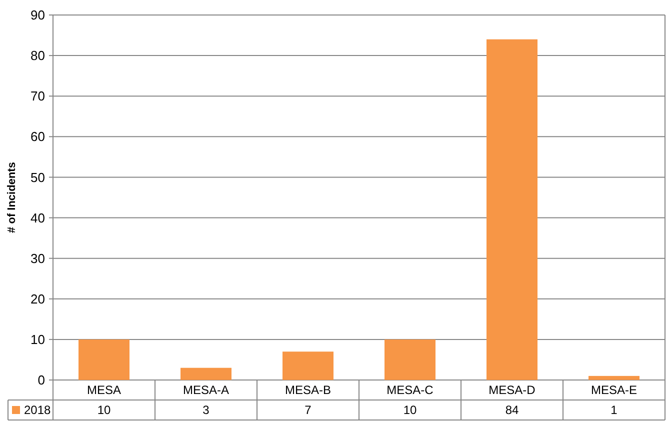  What do you see at coordinates (104, 390) in the screenshot?
I see `x-tick-label: MESA` at bounding box center [104, 390].